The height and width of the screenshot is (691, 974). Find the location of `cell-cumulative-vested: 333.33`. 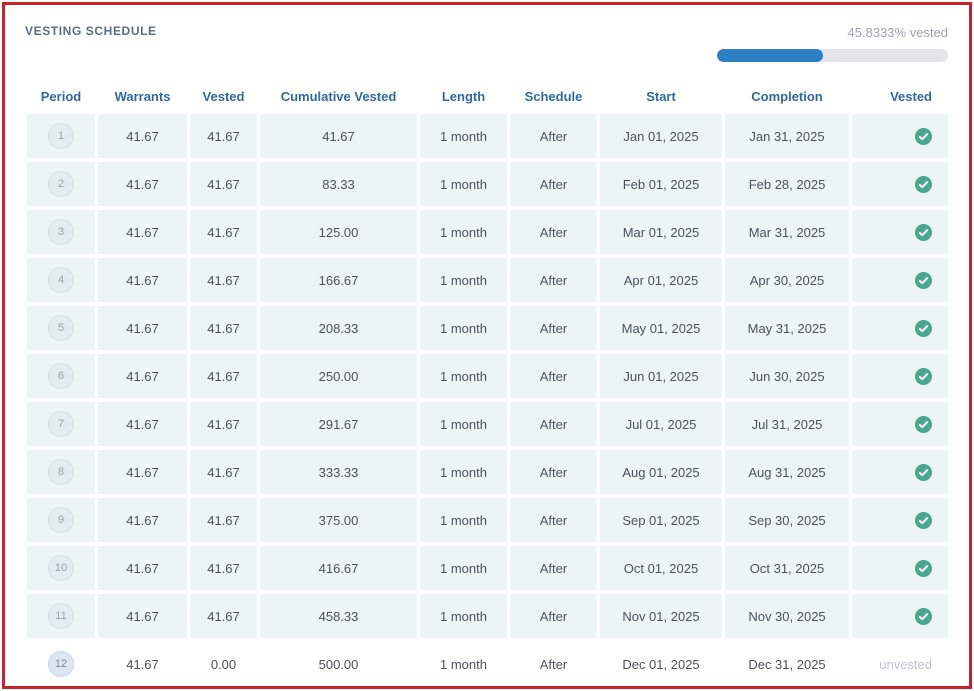

cell-cumulative-vested: 333.33 is located at coordinates (338, 472).